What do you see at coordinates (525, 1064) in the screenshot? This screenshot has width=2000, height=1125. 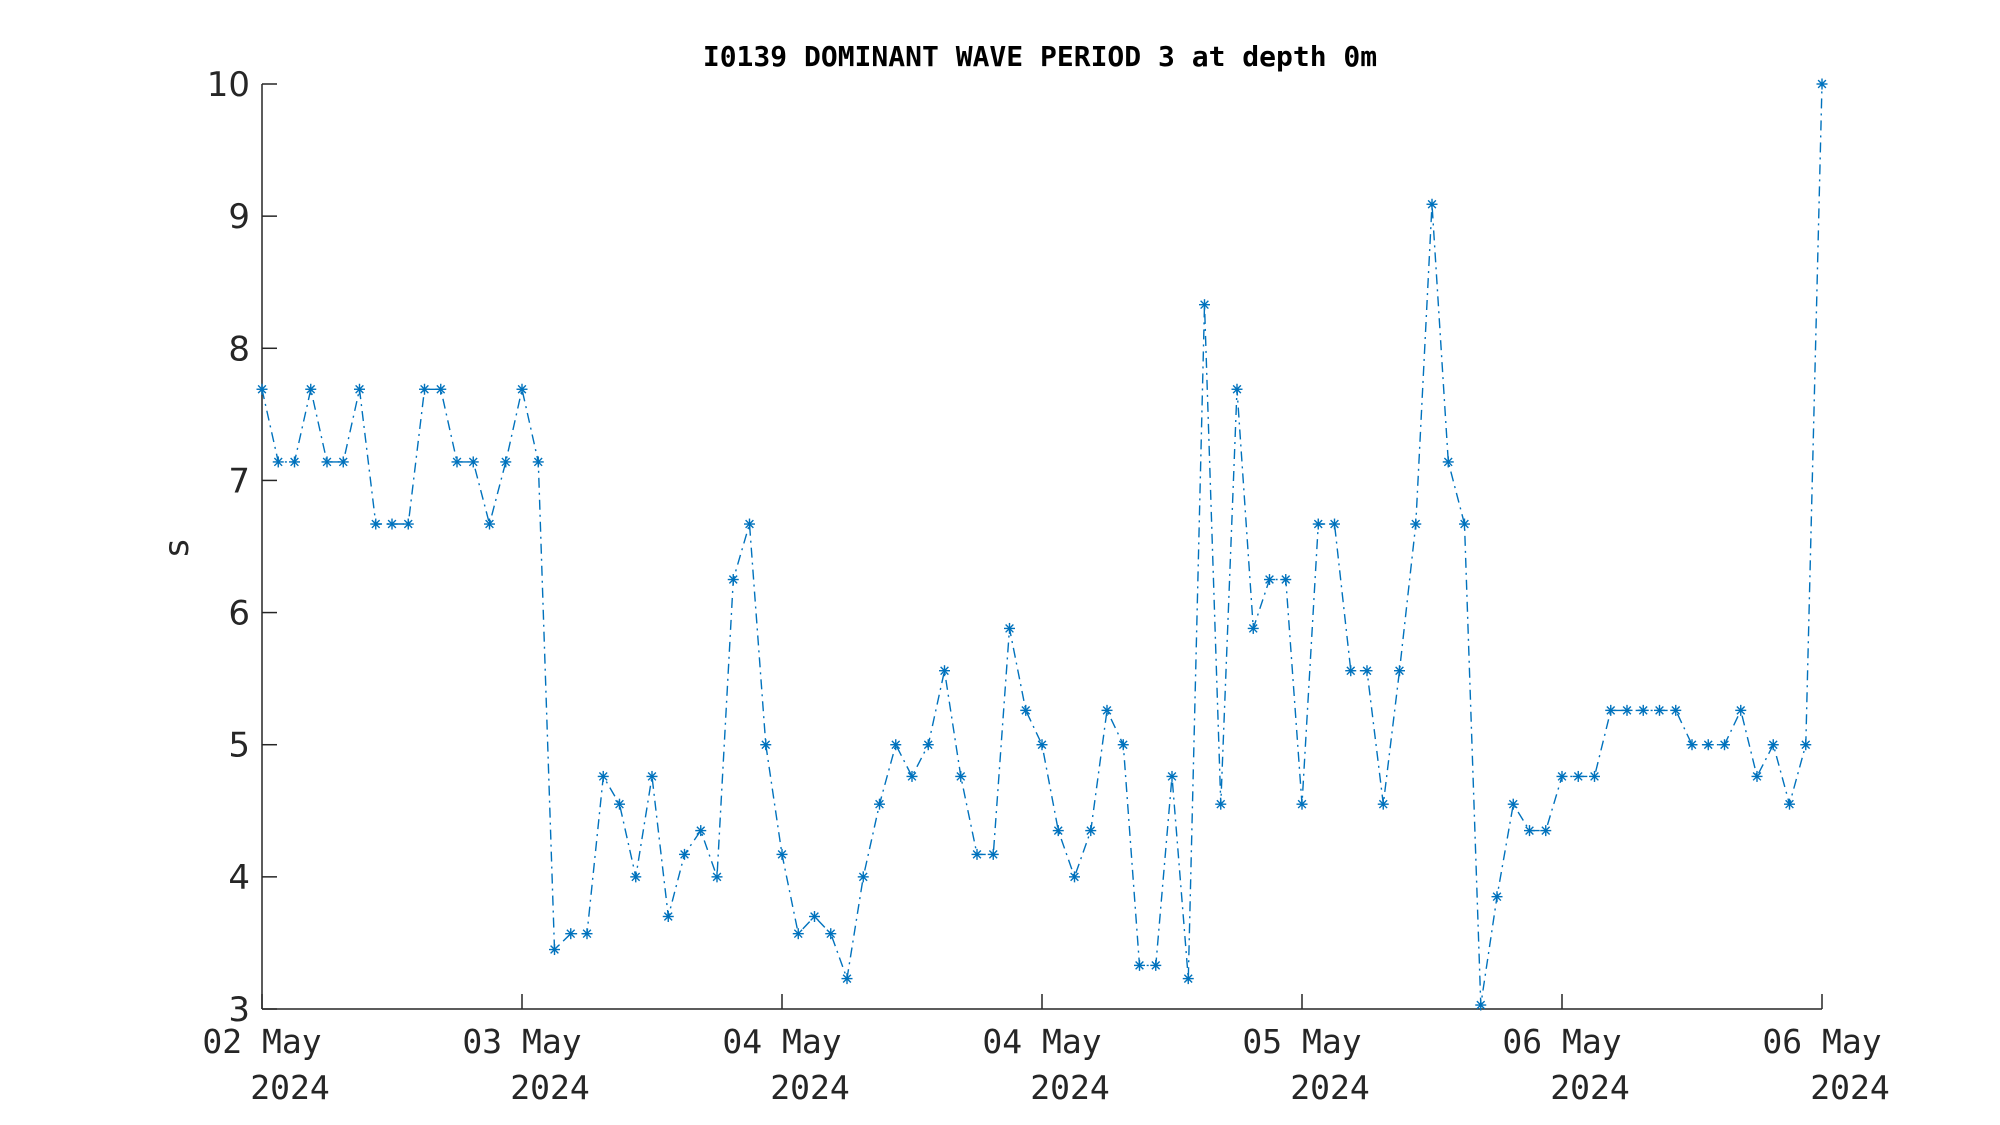 I see `x-tick-label: 03 May 2024` at bounding box center [525, 1064].